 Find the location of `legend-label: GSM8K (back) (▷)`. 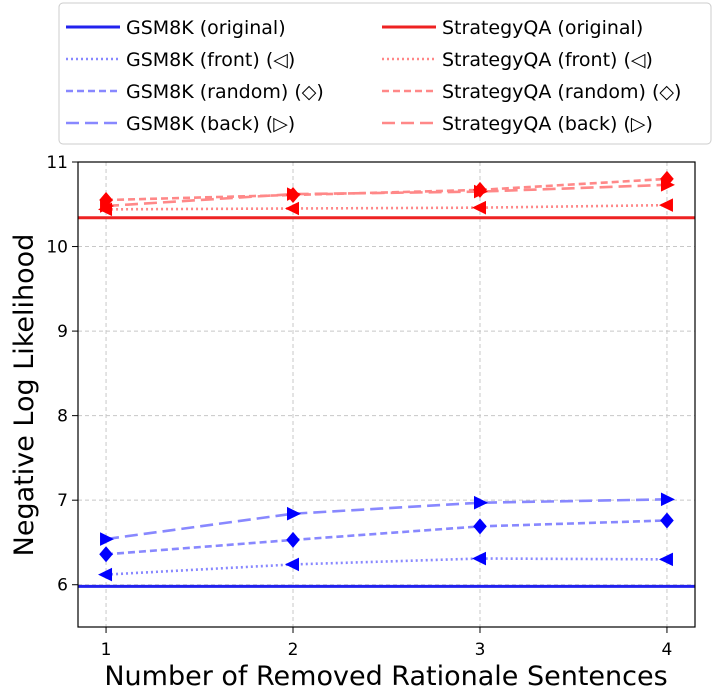

legend-label: GSM8K (back) (▷) is located at coordinates (210, 124).